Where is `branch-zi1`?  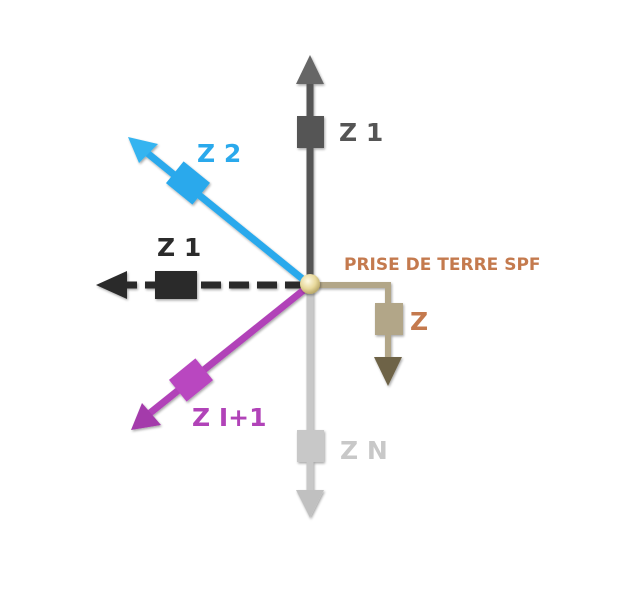 branch-zi1 is located at coordinates (222, 356).